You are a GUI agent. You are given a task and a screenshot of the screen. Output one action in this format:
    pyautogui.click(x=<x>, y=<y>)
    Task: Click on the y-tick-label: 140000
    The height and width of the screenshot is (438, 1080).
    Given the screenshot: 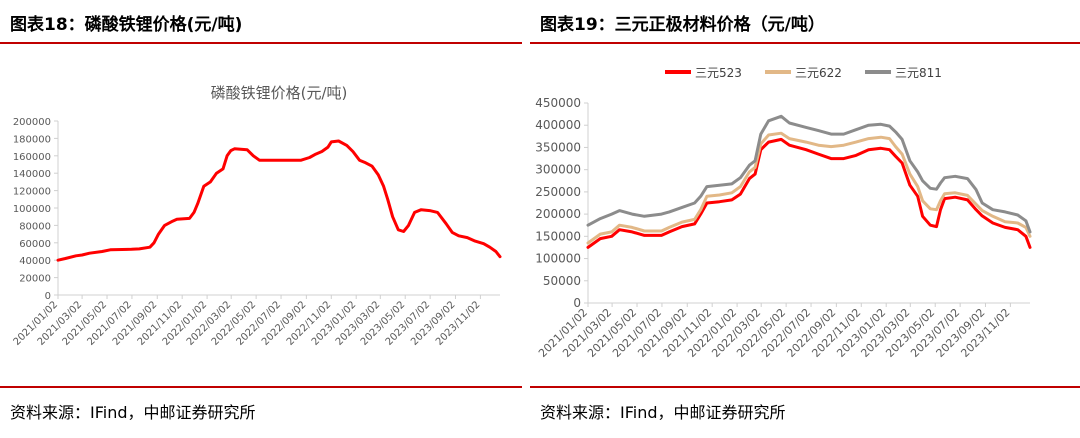 What is the action you would take?
    pyautogui.click(x=32, y=174)
    